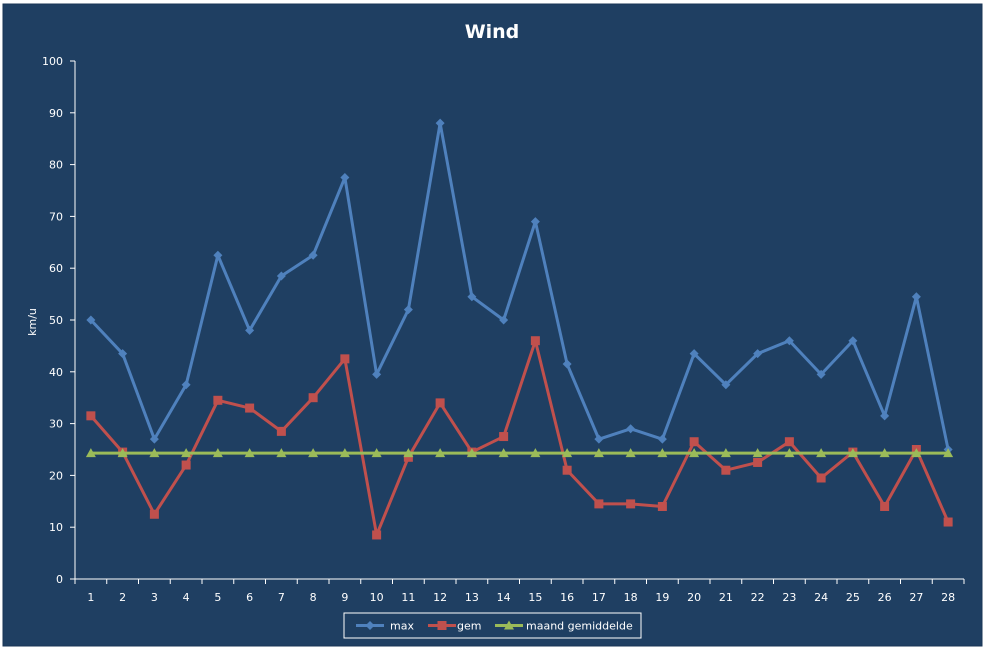 The image size is (987, 653). What do you see at coordinates (56, 113) in the screenshot?
I see `y-tick-label: 90` at bounding box center [56, 113].